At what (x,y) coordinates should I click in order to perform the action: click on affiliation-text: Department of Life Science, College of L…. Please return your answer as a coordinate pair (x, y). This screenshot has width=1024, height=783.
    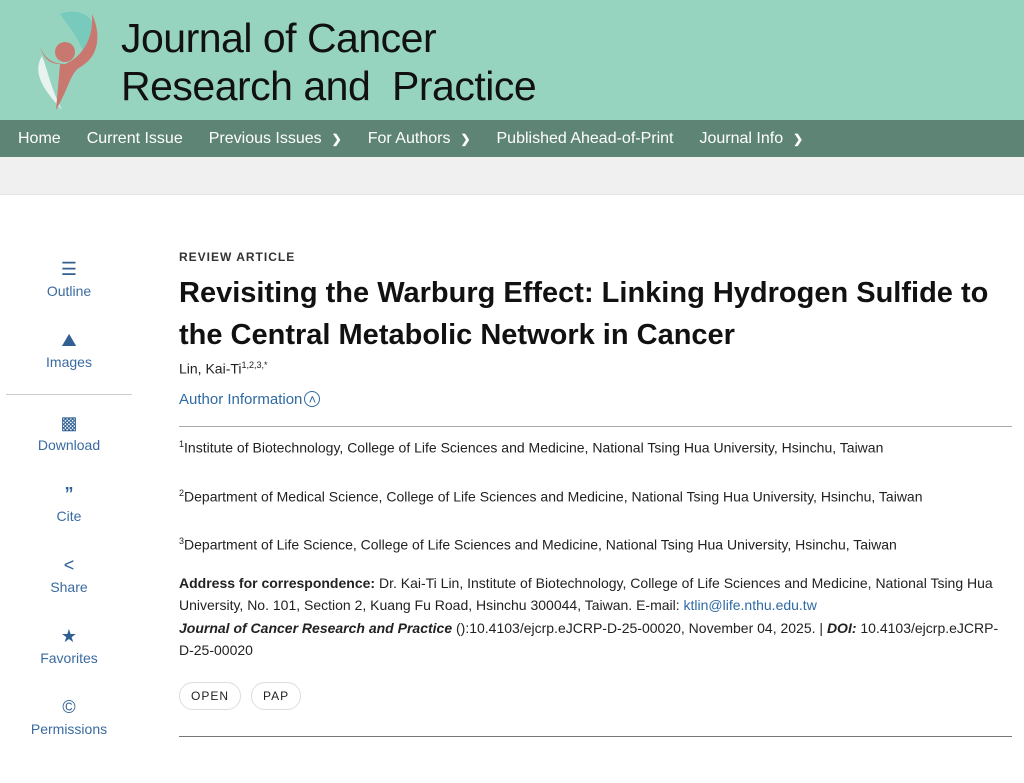
    Looking at the image, I should click on (540, 544).